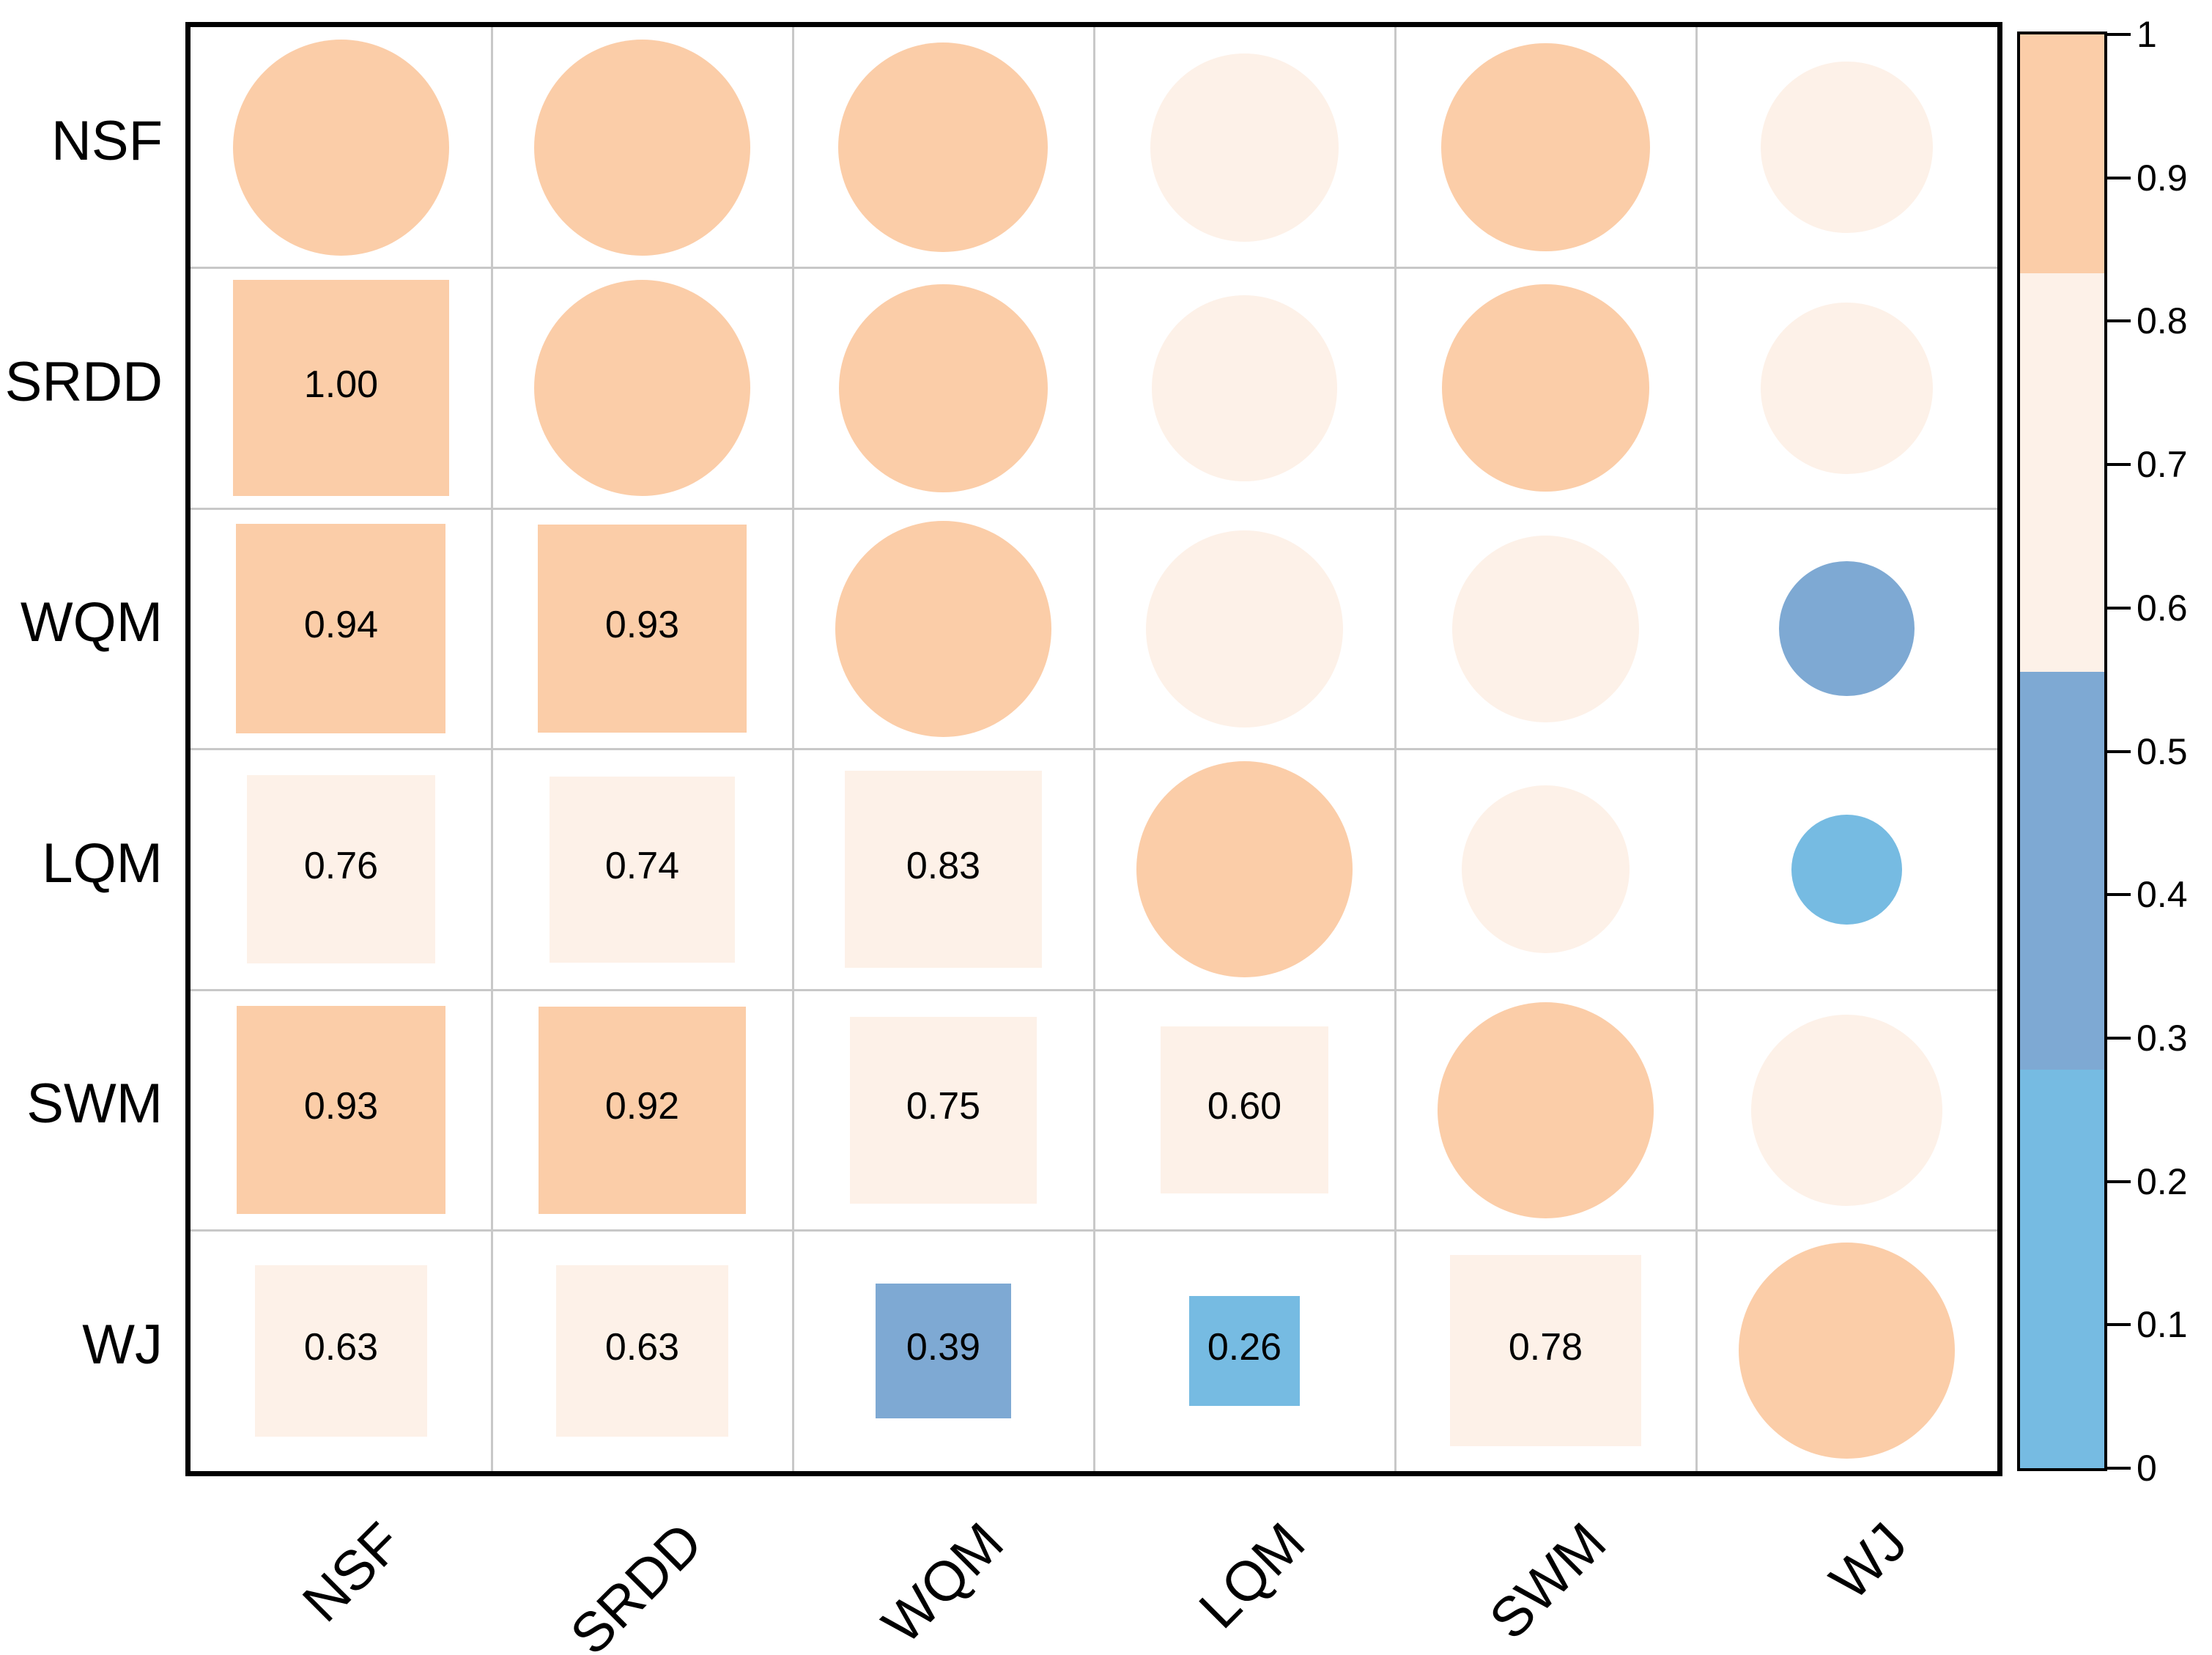 The image size is (2212, 1655). I want to click on corr-value-WJ-SWM: 0.78, so click(1545, 1347).